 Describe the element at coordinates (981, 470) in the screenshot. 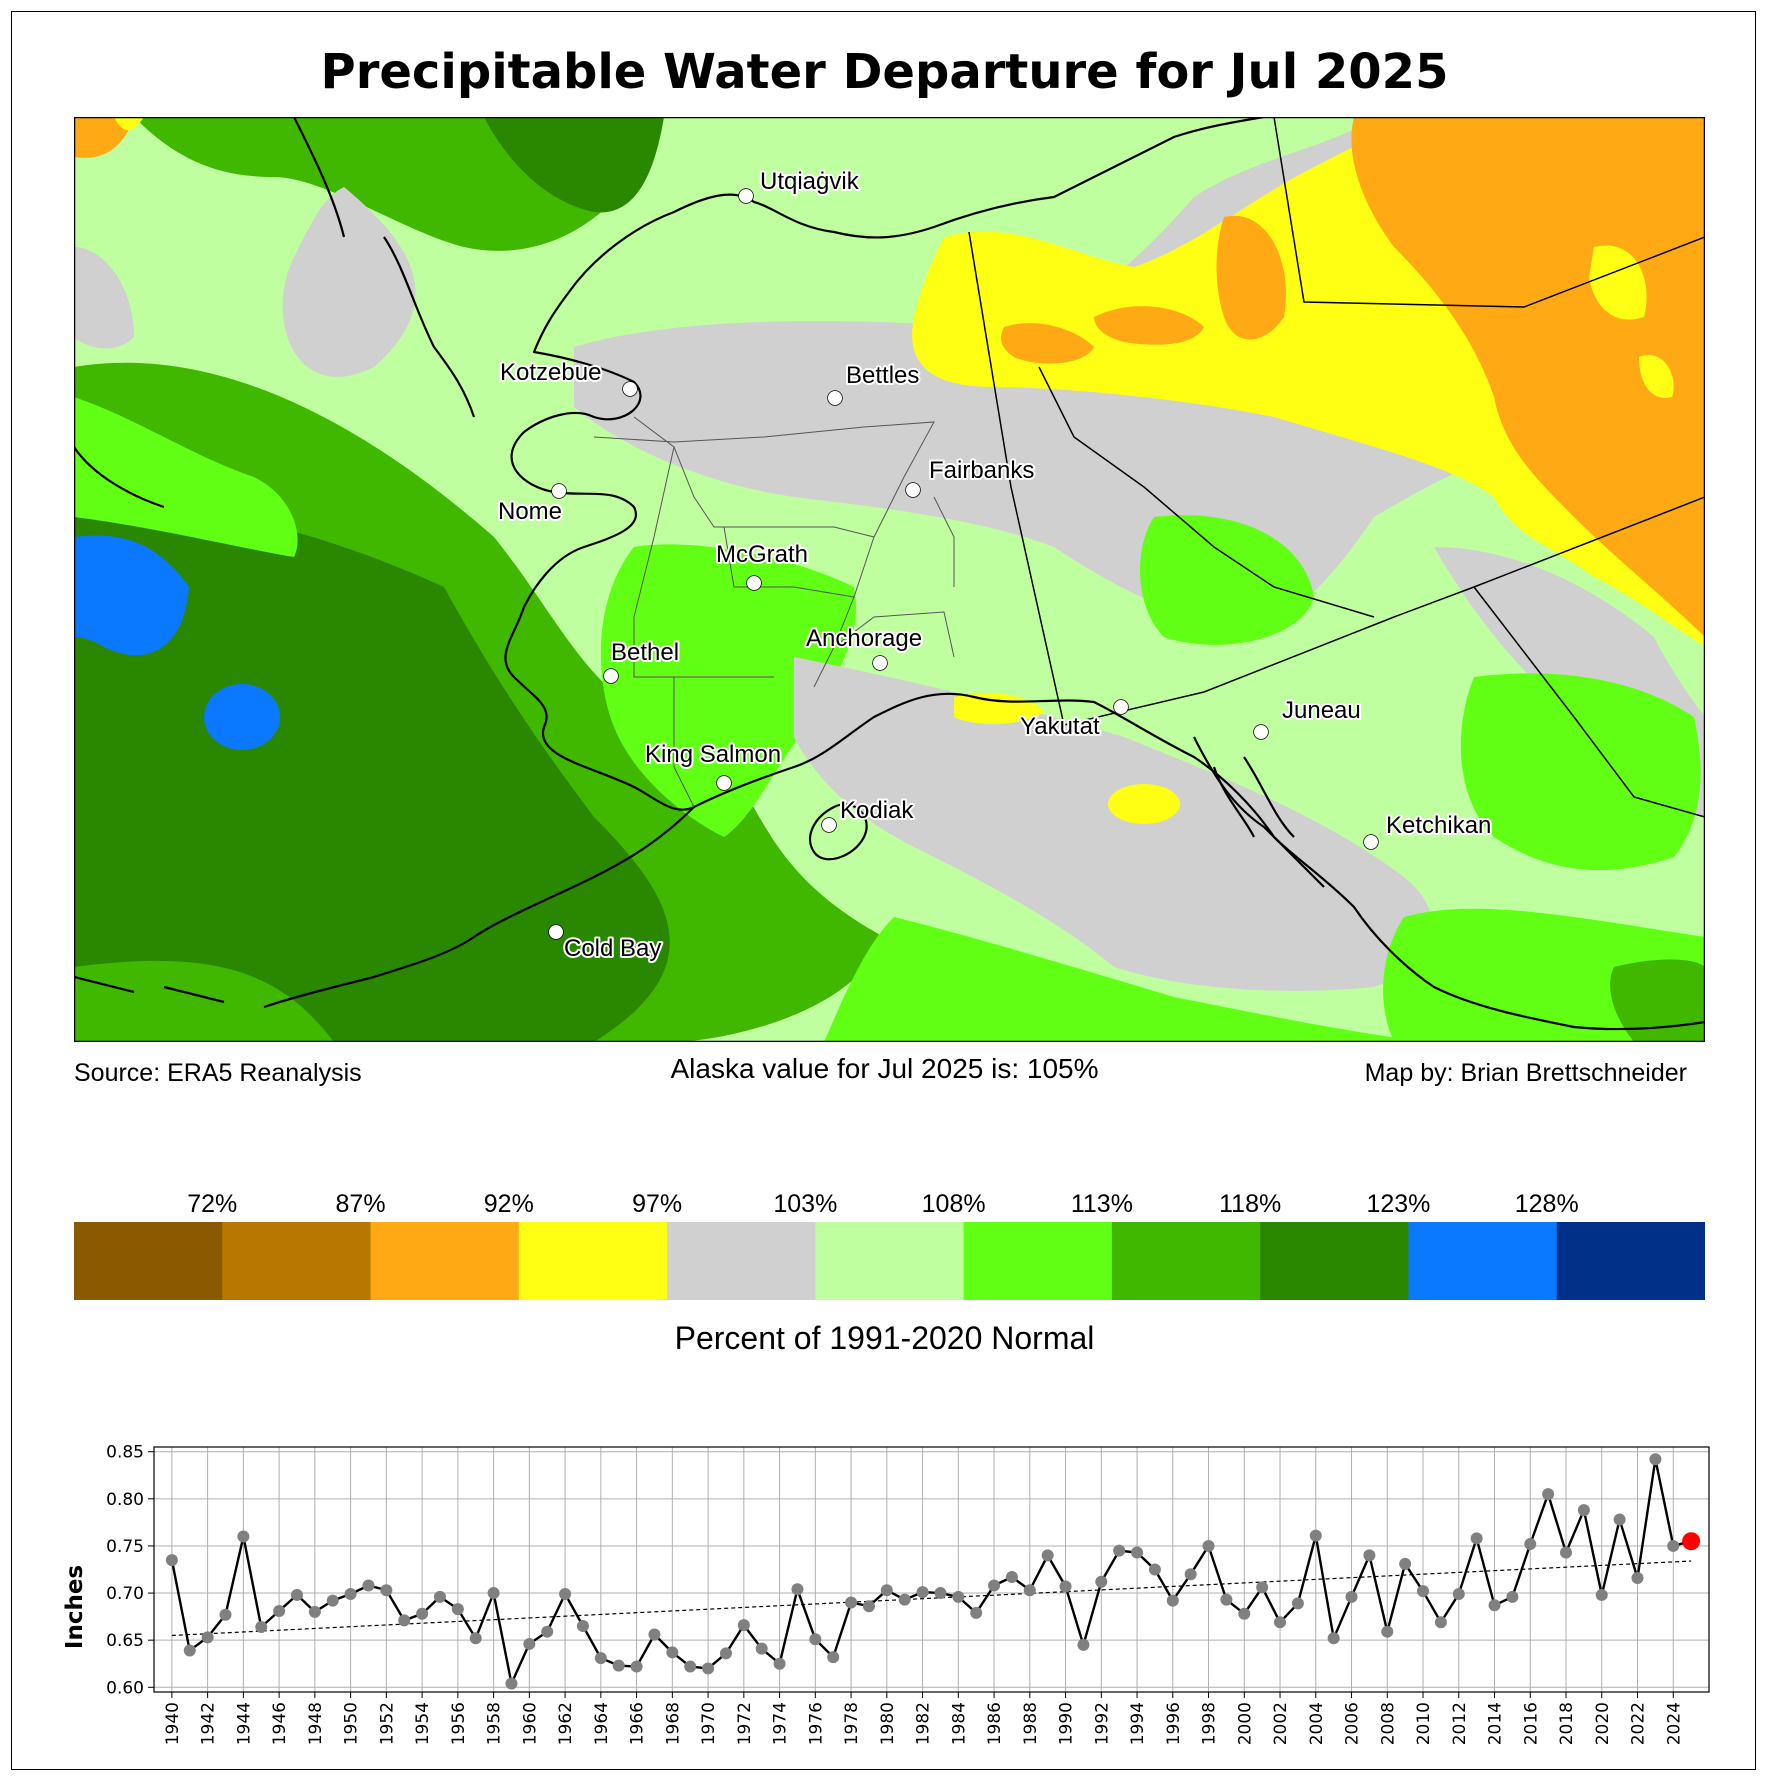

I see `city-label: Fairbanks` at that location.